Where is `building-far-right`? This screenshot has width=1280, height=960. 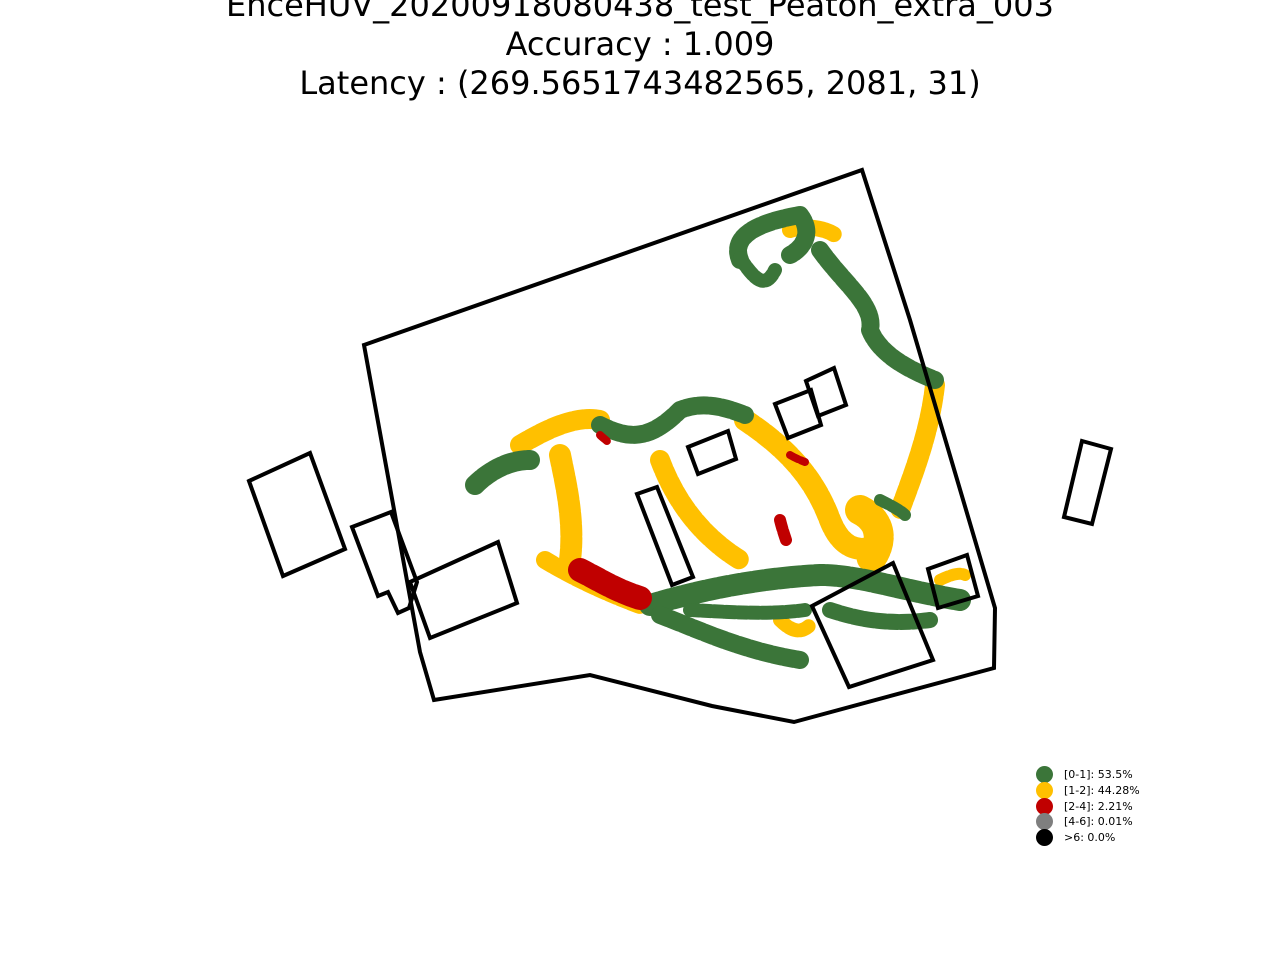 building-far-right is located at coordinates (1087, 482).